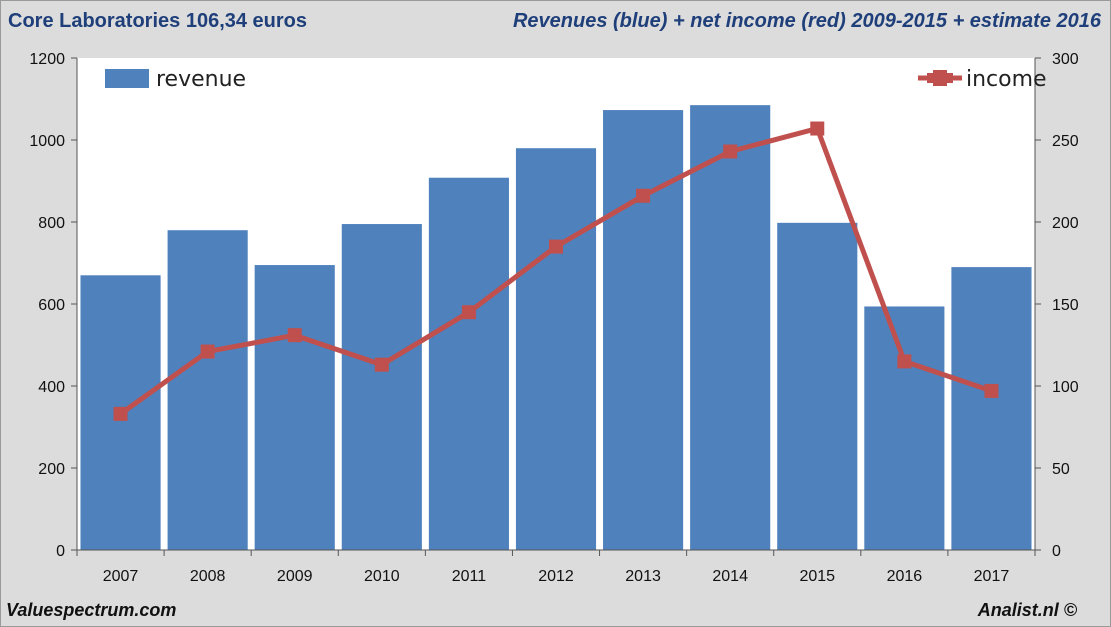 The image size is (1111, 627). Describe the element at coordinates (120, 413) in the screenshot. I see `income-point-2007` at that location.